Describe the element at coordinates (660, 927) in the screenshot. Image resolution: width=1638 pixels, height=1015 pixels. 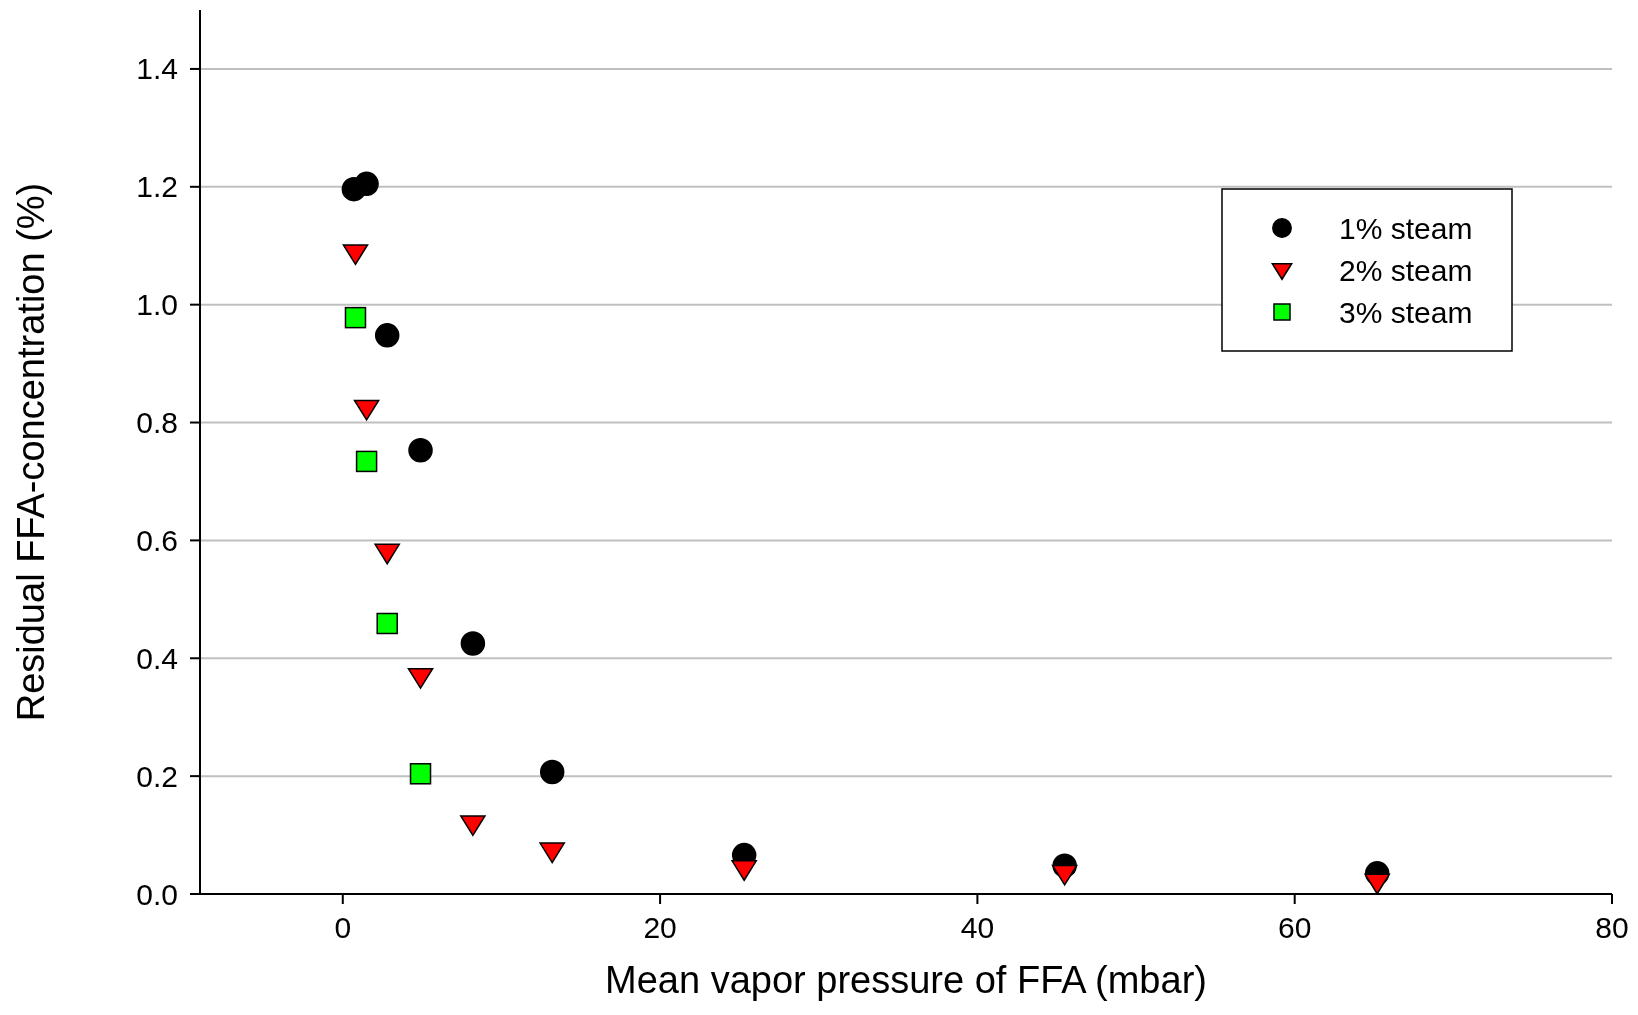
I see `x-tick-label: 20` at that location.